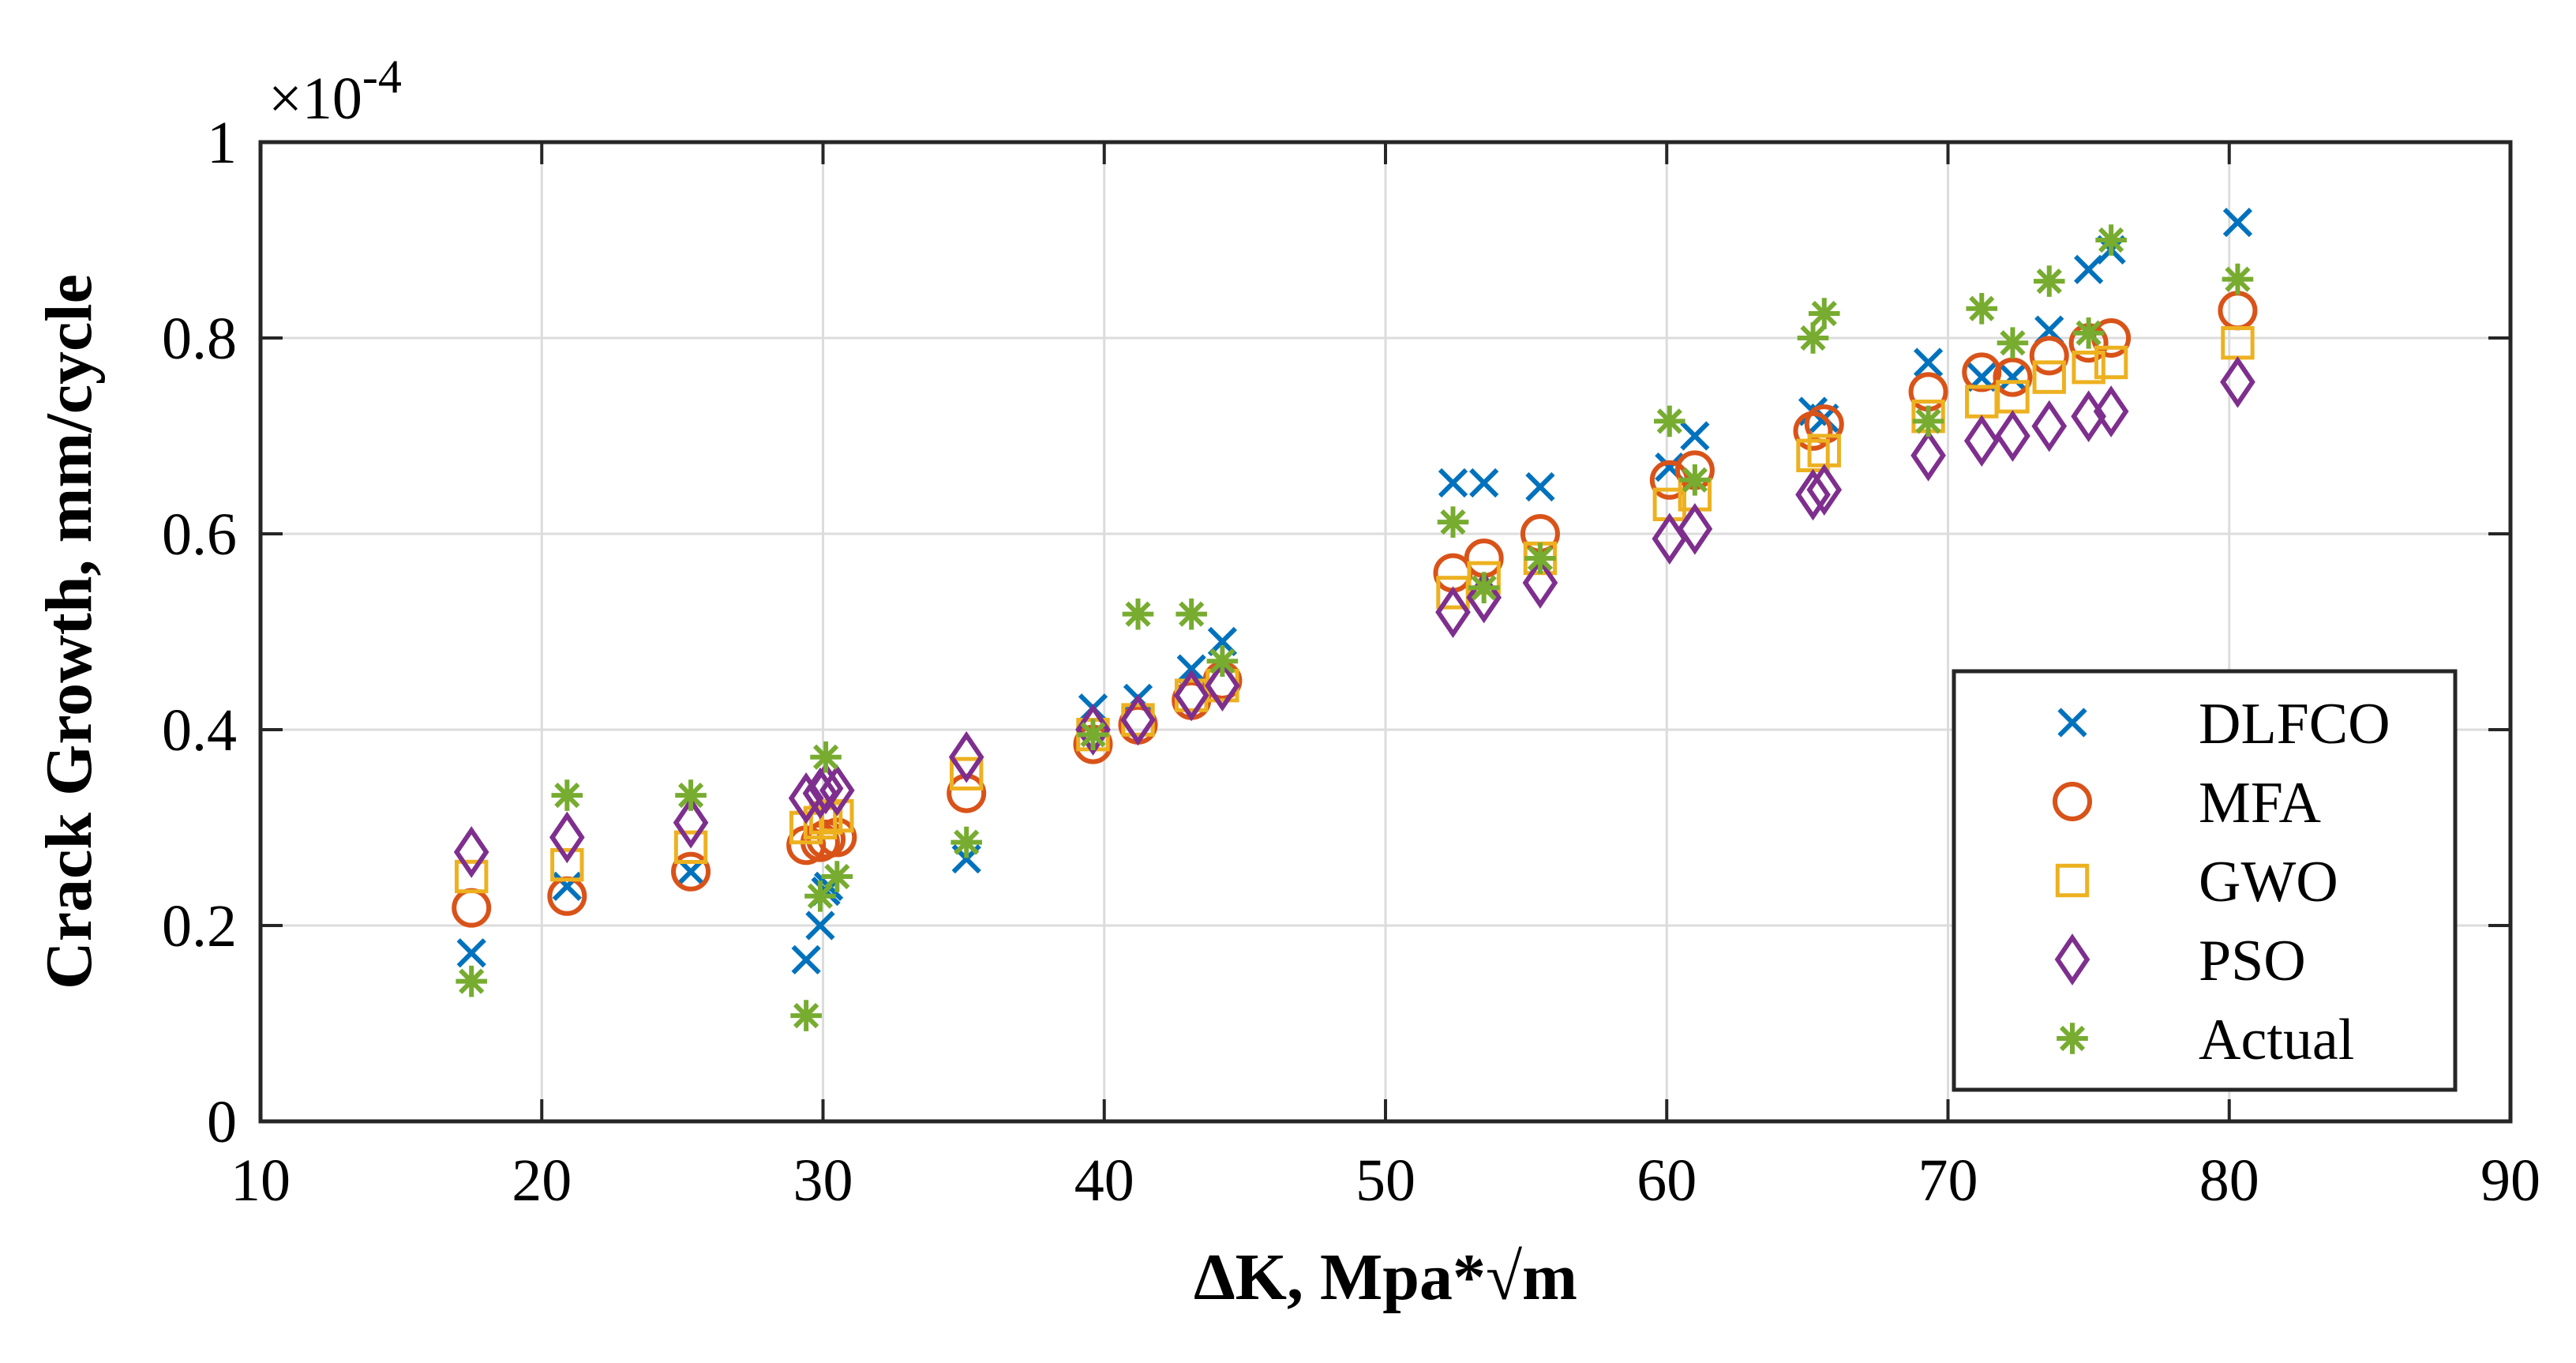  I want to click on x-tick-label: 90, so click(2510, 1180).